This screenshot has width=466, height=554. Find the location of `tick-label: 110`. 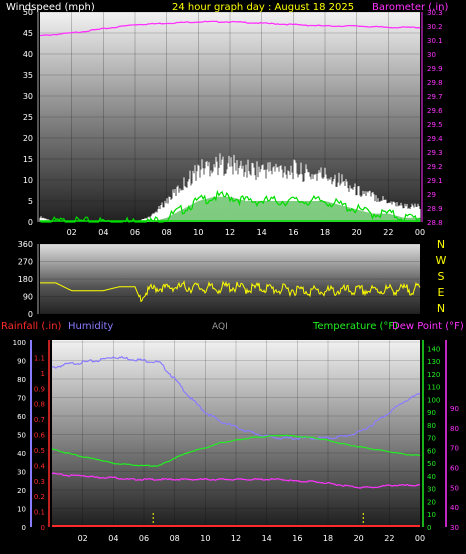

tick-label: 110 is located at coordinates (433, 388).